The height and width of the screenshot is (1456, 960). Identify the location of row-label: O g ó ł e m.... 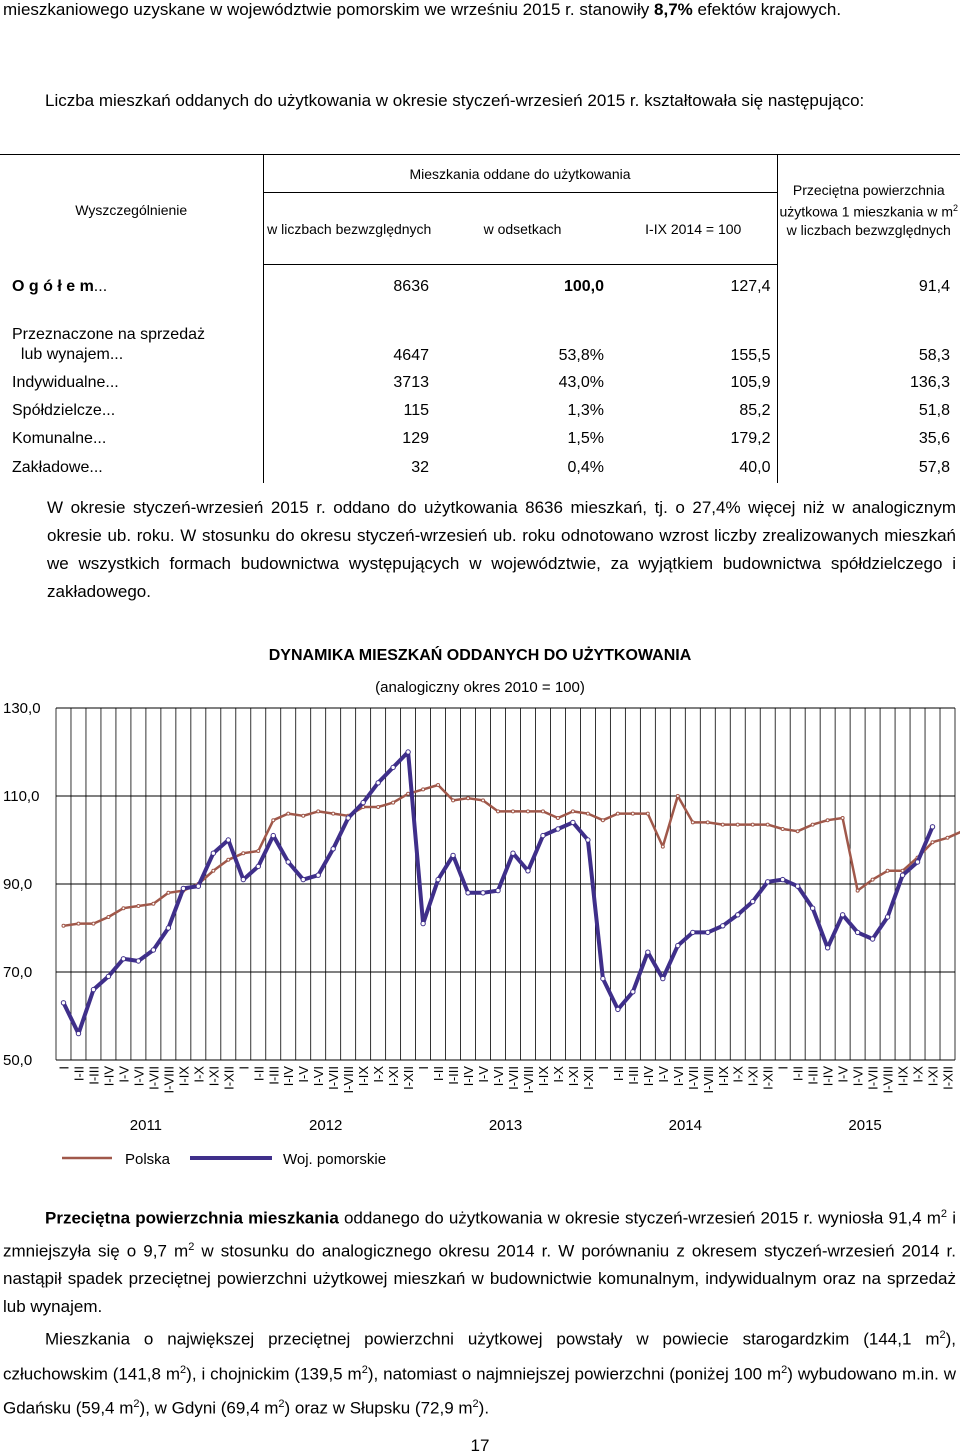
(131, 287).